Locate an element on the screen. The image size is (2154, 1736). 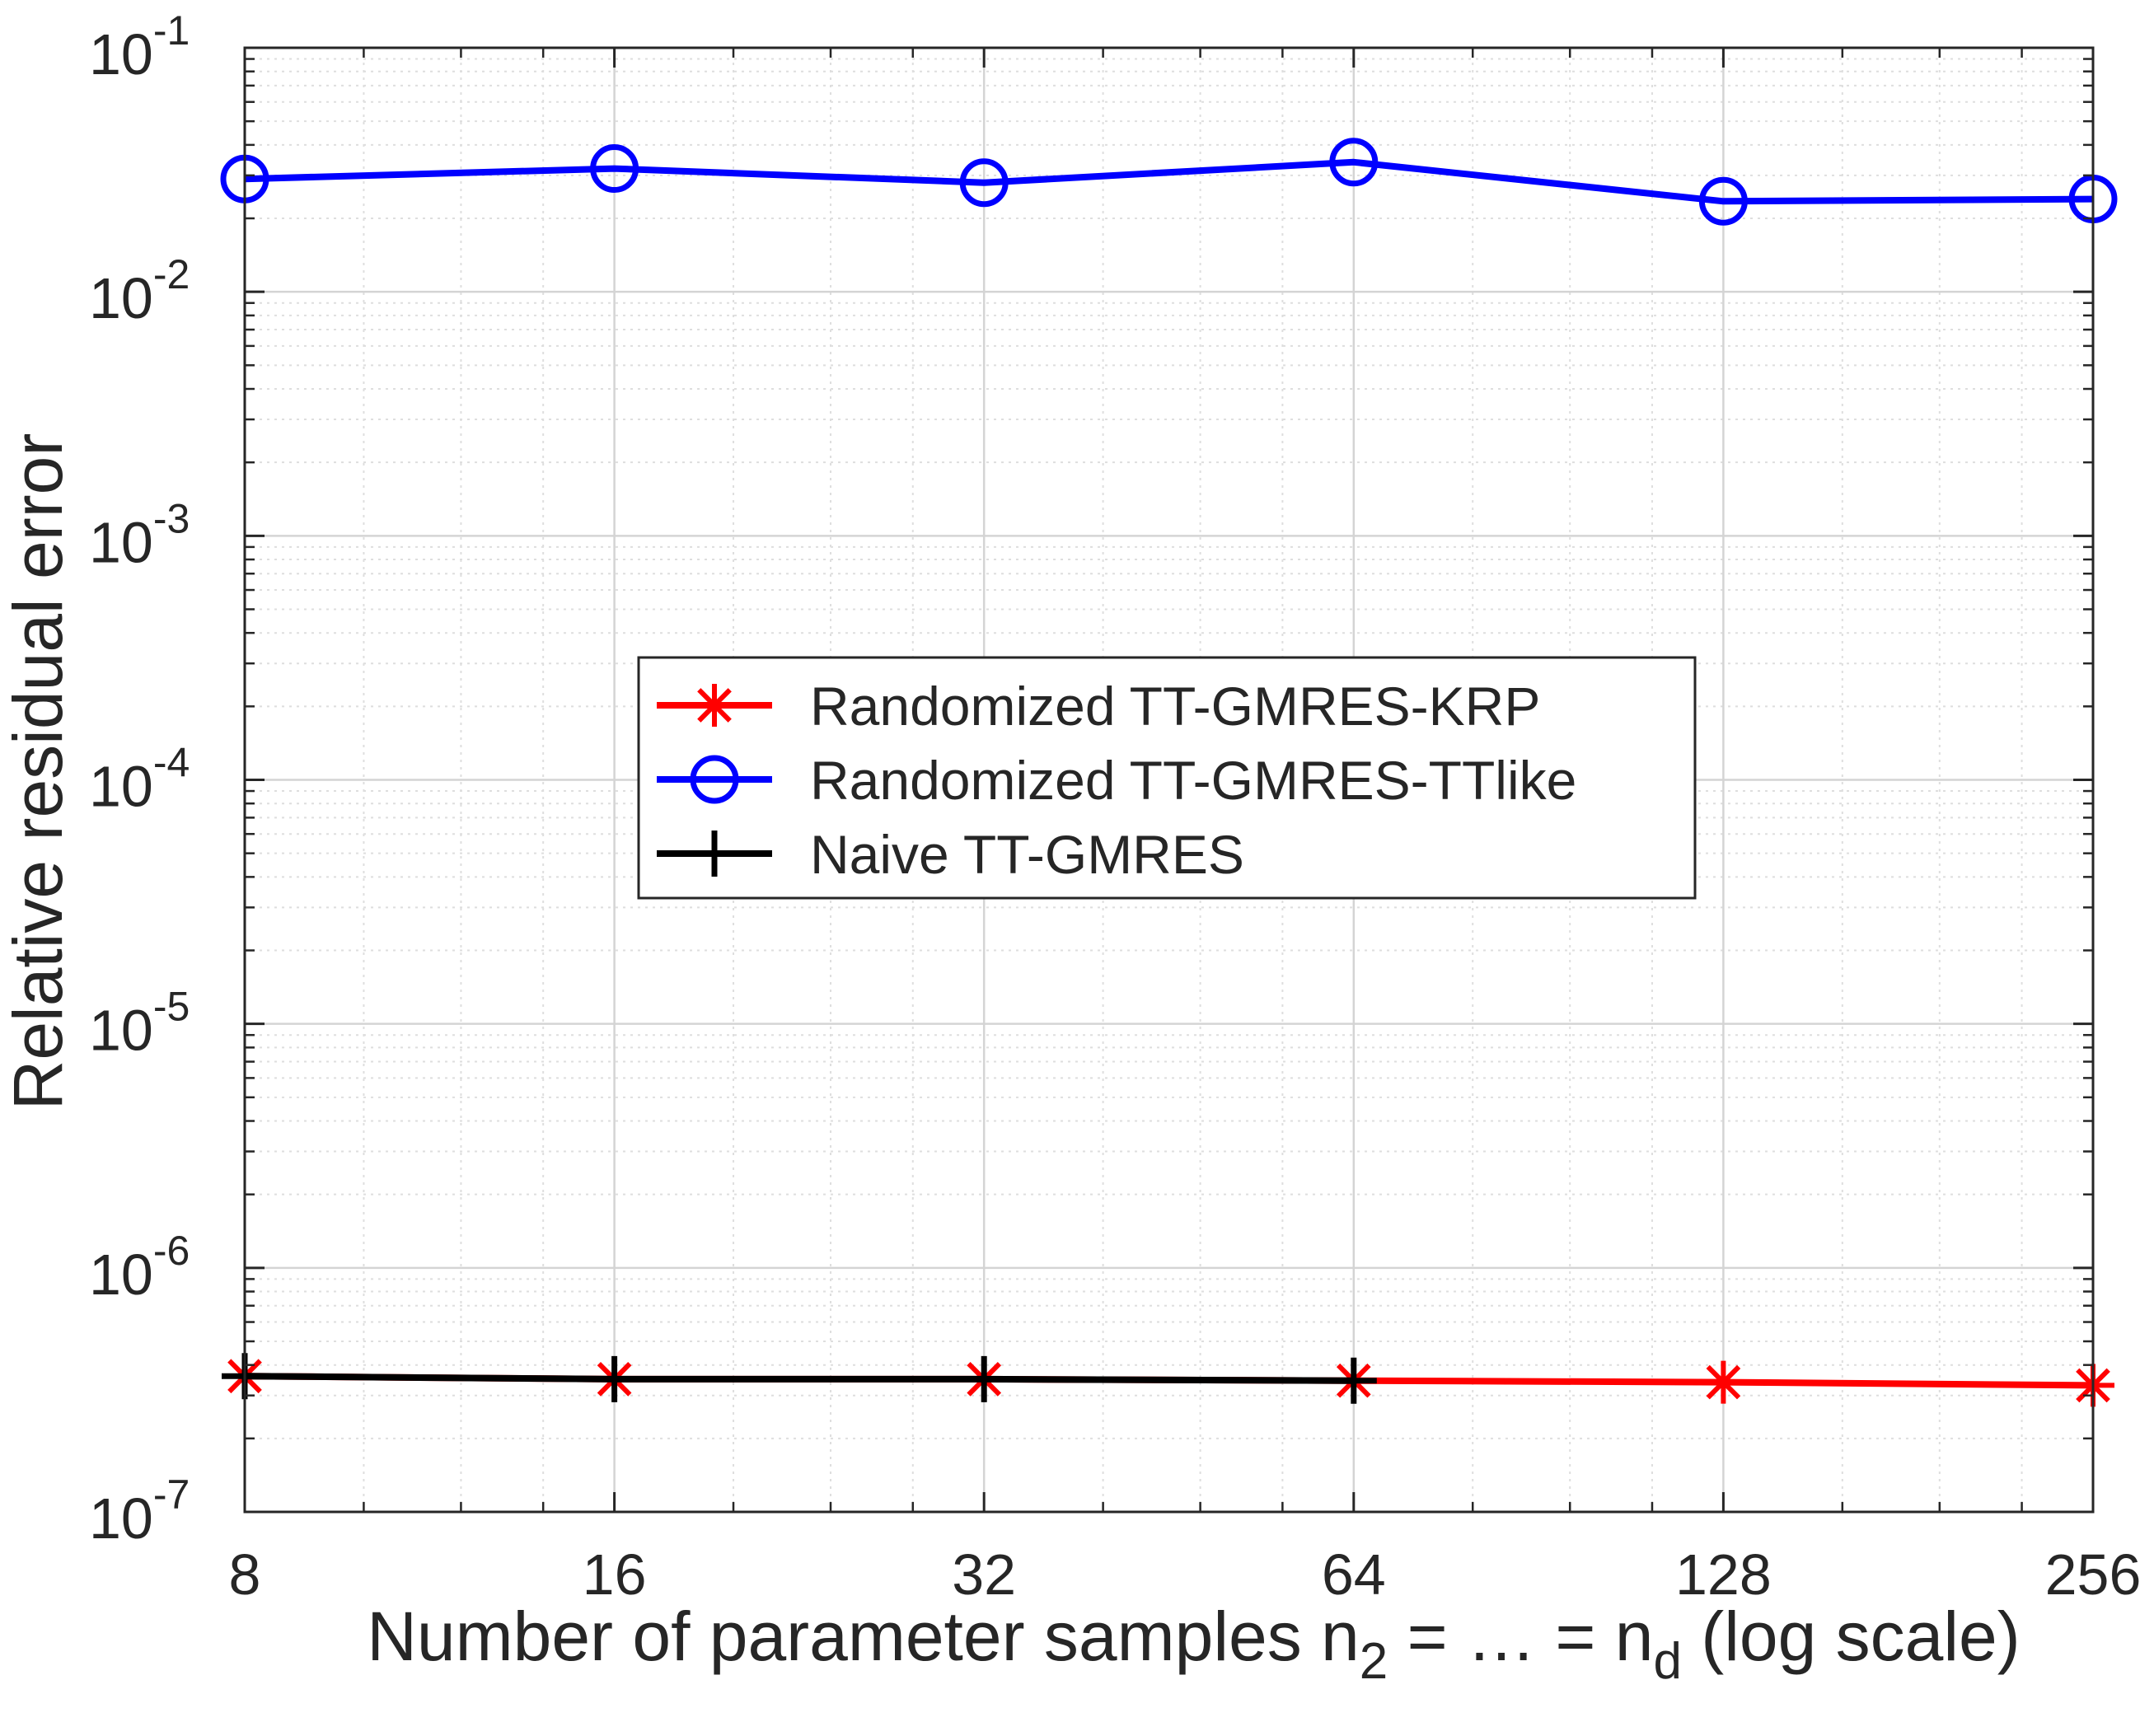
y-tick-label: 10⁻³ is located at coordinates (139, 534).